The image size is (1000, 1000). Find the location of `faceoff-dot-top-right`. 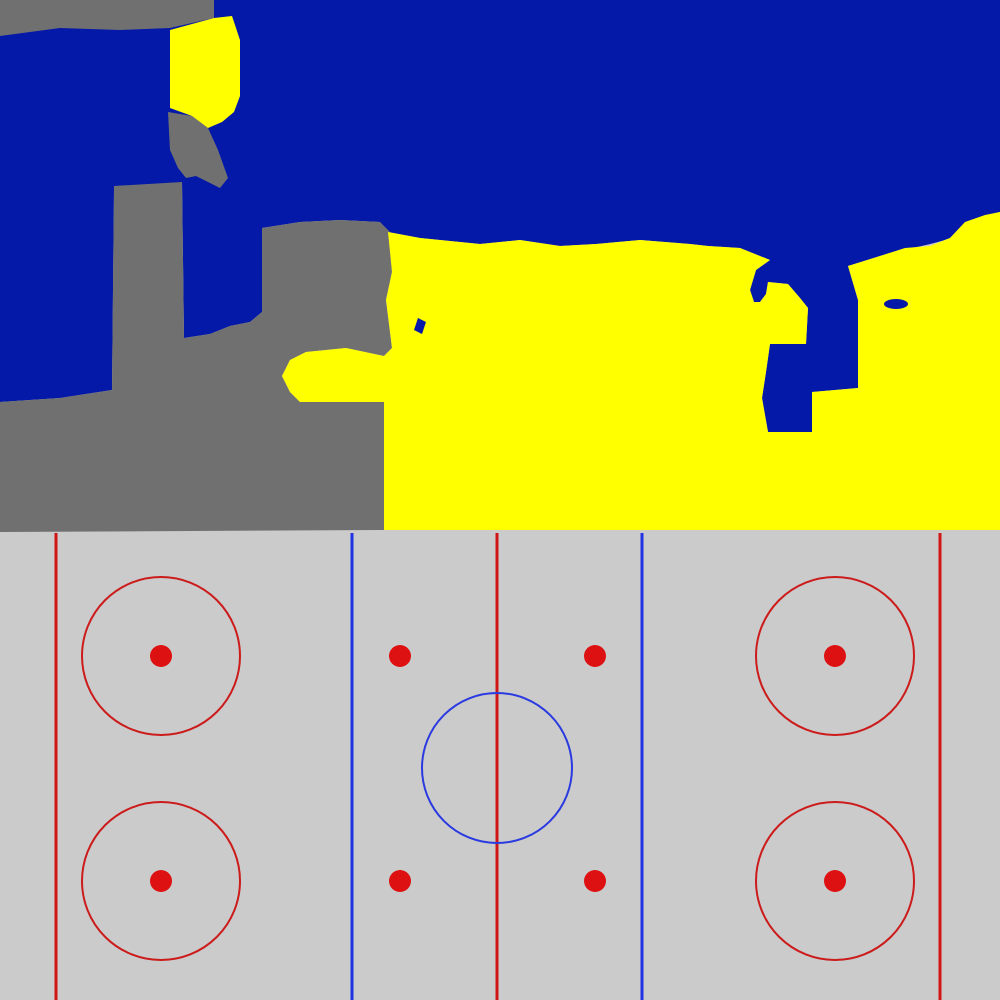

faceoff-dot-top-right is located at coordinates (835, 656).